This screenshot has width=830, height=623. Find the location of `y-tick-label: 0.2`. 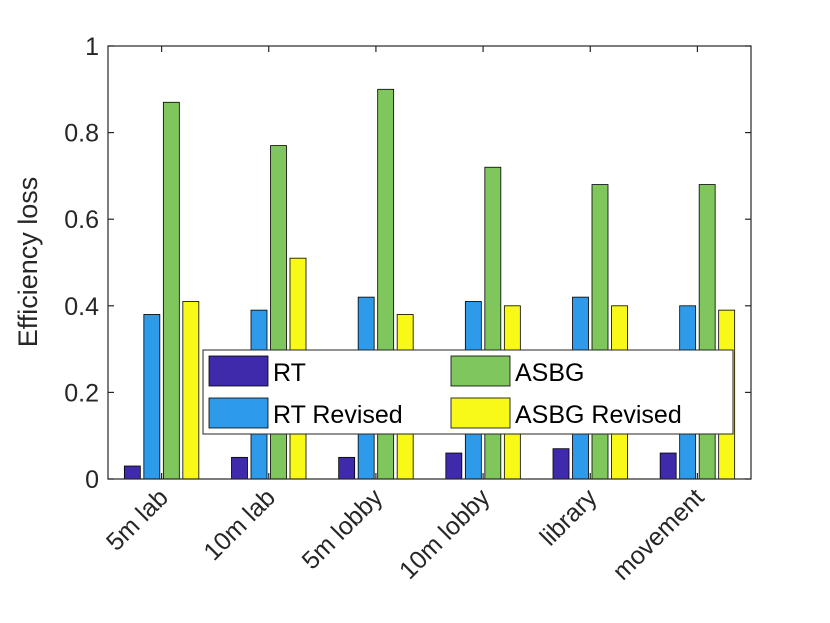

y-tick-label: 0.2 is located at coordinates (81, 393).